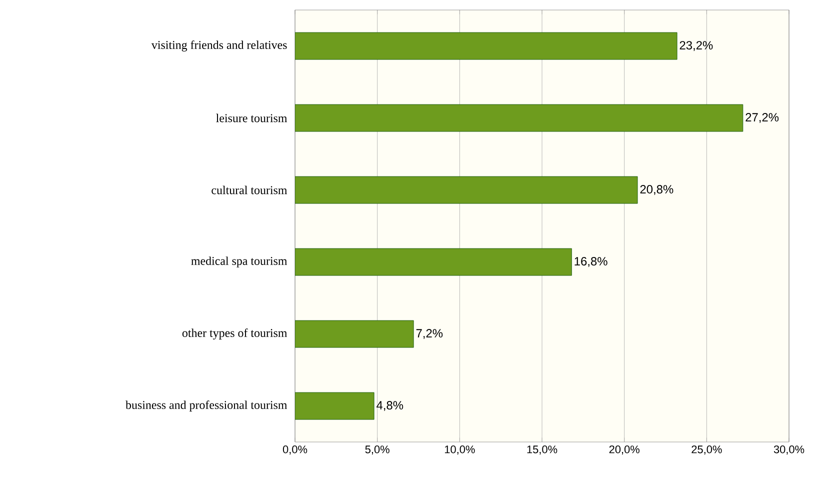 The height and width of the screenshot is (477, 814). I want to click on data-label: 23,2%, so click(696, 46).